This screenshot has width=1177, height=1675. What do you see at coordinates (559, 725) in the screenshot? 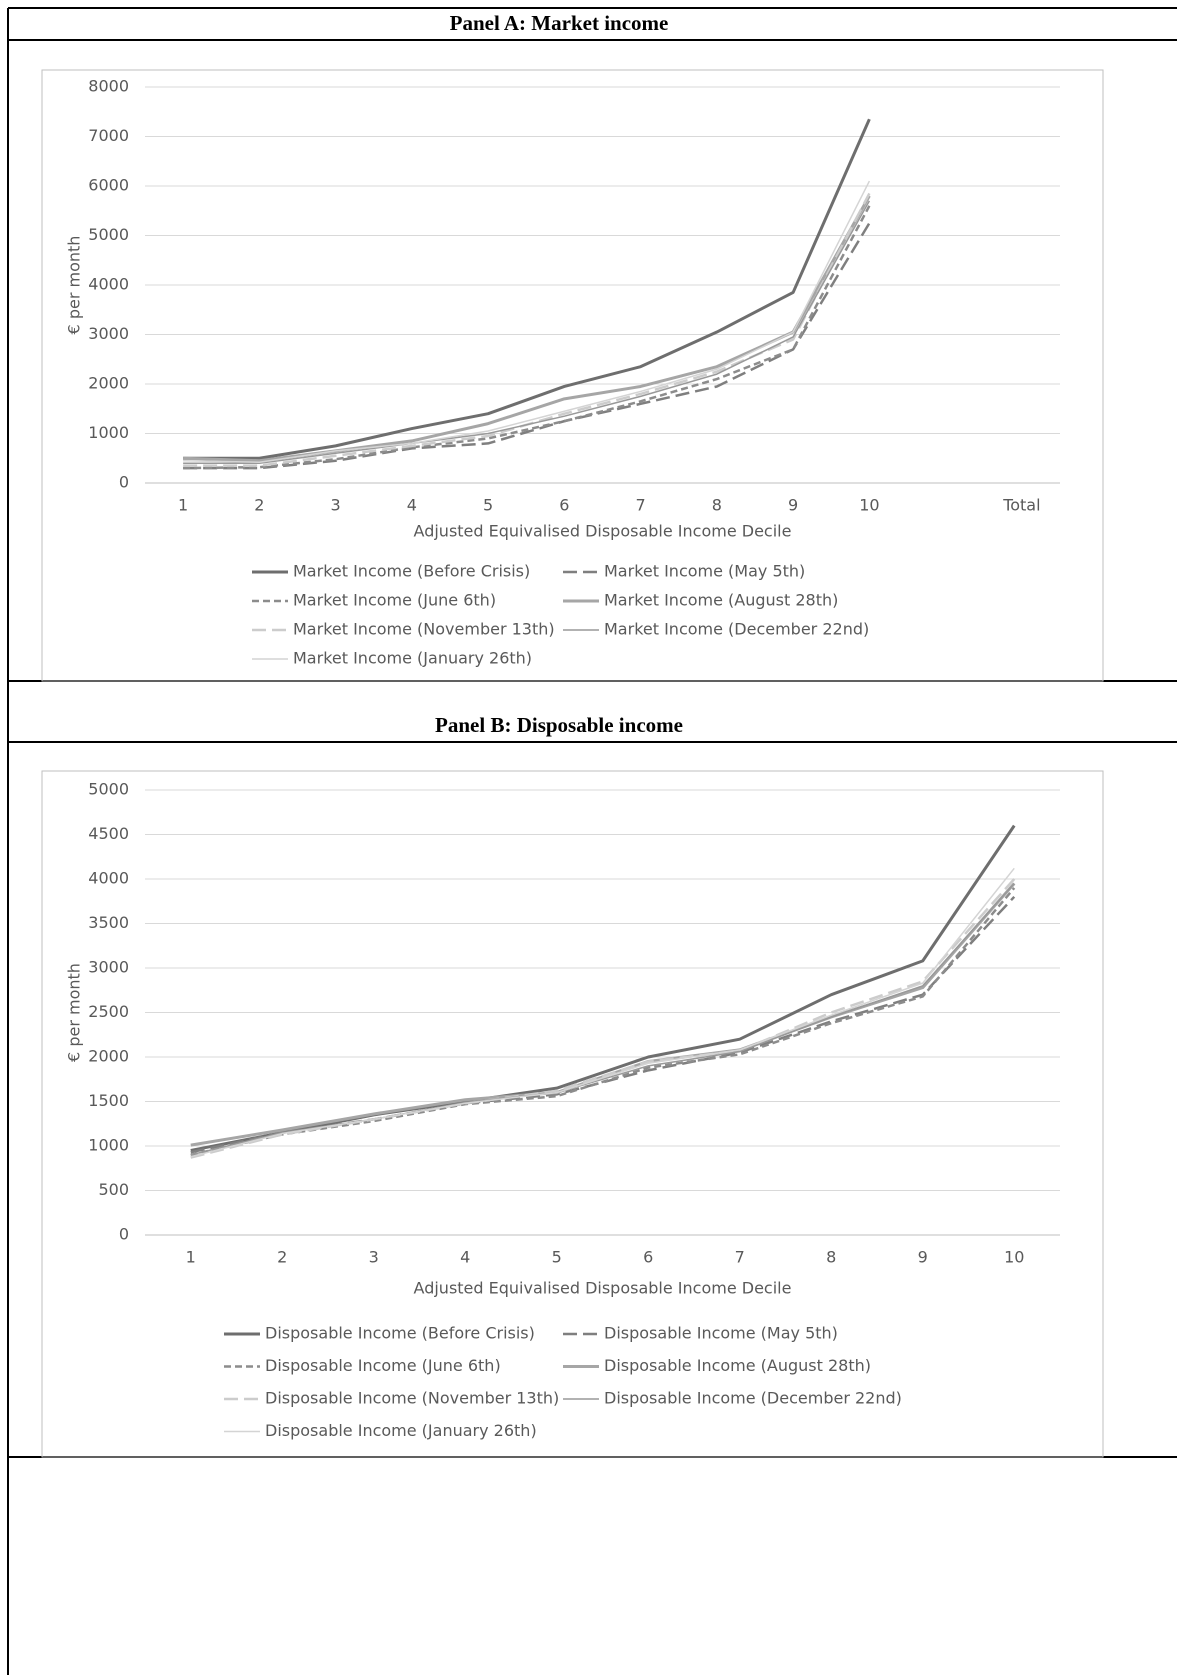
I see `panel-title: Panel B: Disposable income` at bounding box center [559, 725].